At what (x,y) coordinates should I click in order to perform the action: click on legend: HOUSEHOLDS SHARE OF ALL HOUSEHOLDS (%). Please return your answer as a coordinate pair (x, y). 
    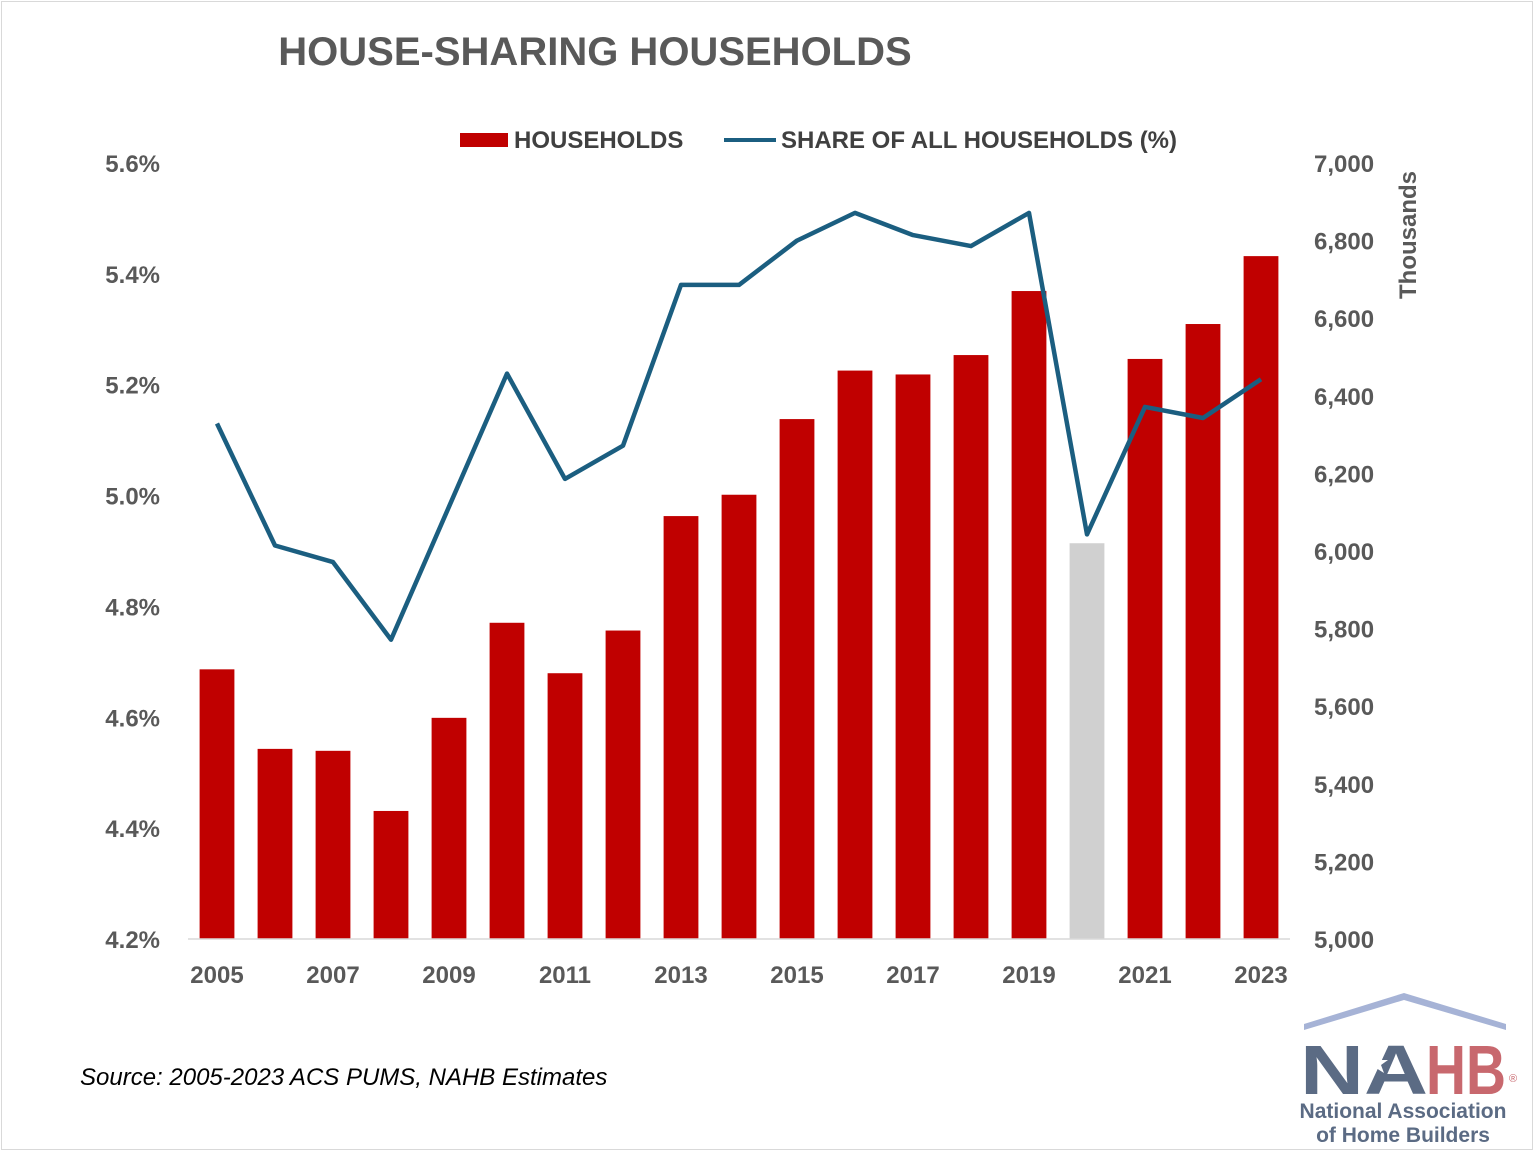
    Looking at the image, I should click on (818, 140).